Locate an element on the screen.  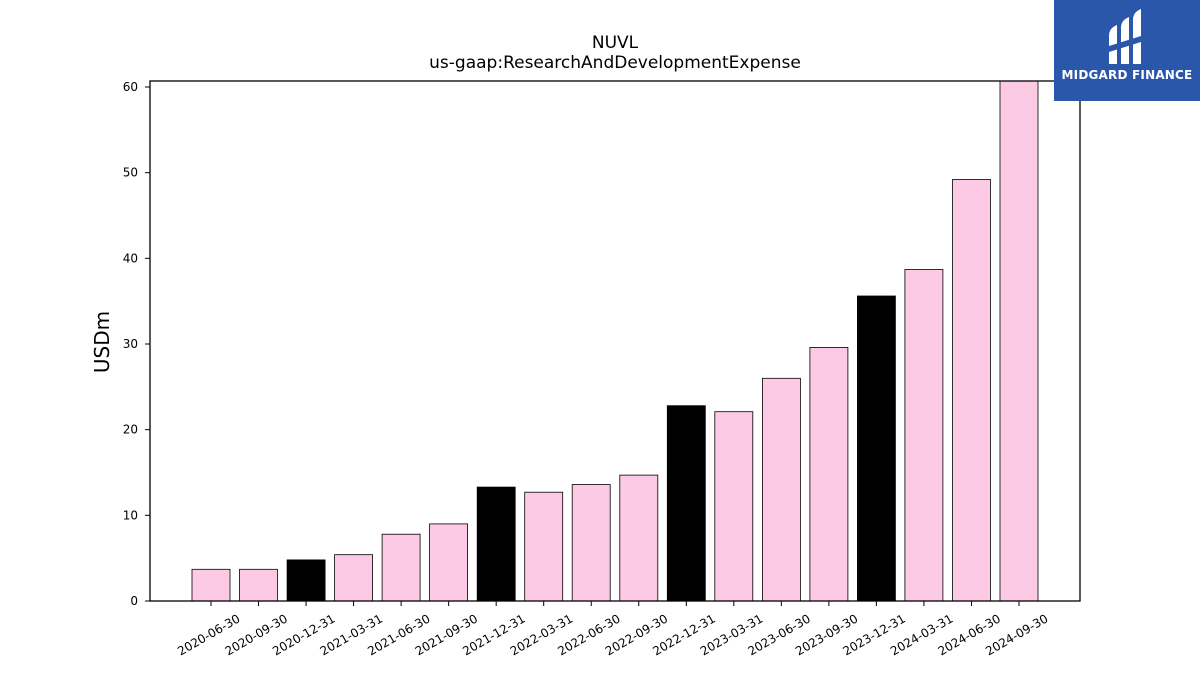
y-tick-label: 50 is located at coordinates (130, 173).